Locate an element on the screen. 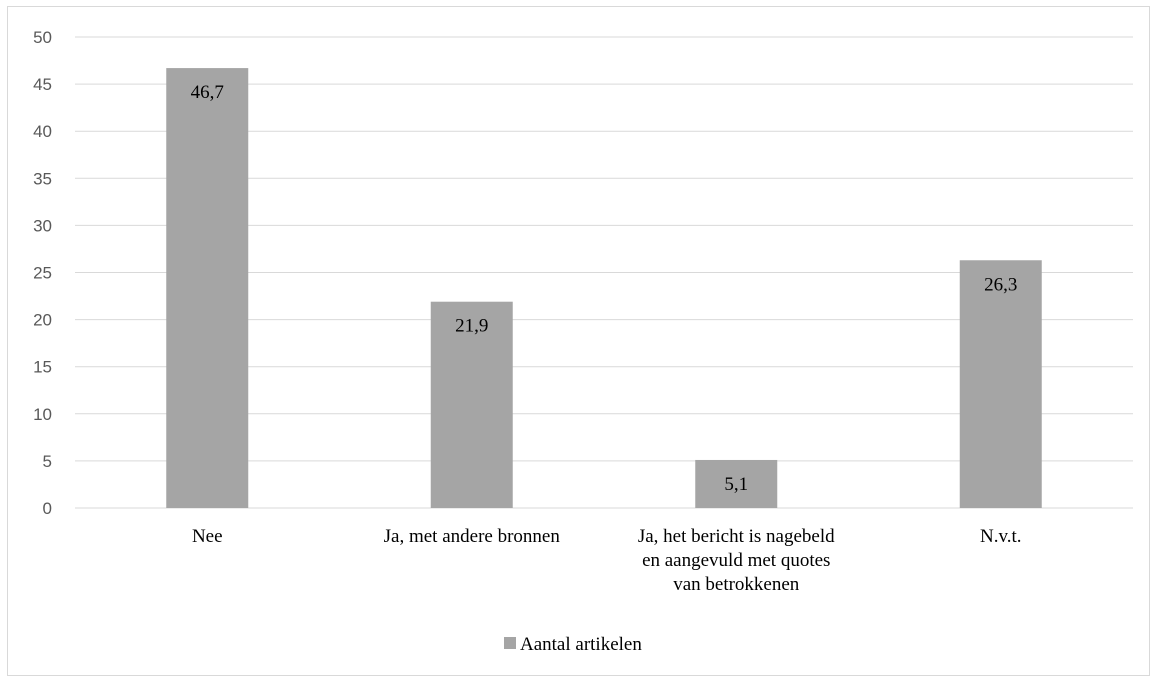 The image size is (1153, 680). y-tick-label: 25 is located at coordinates (42, 273).